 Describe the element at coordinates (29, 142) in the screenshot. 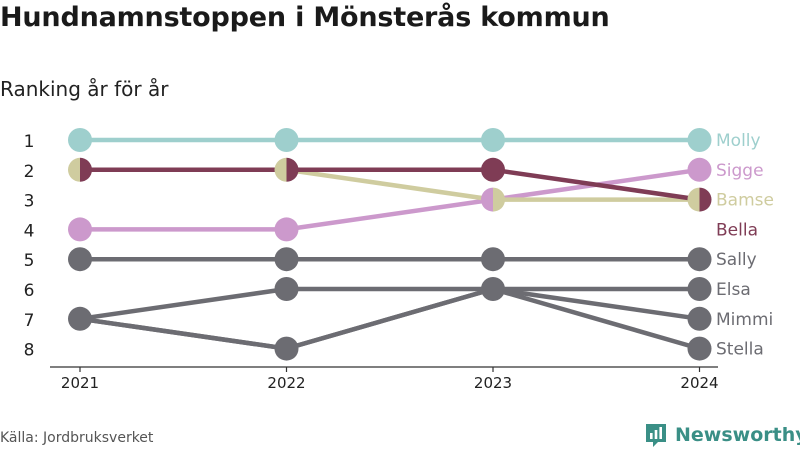

I see `y-tick-label: 1` at that location.